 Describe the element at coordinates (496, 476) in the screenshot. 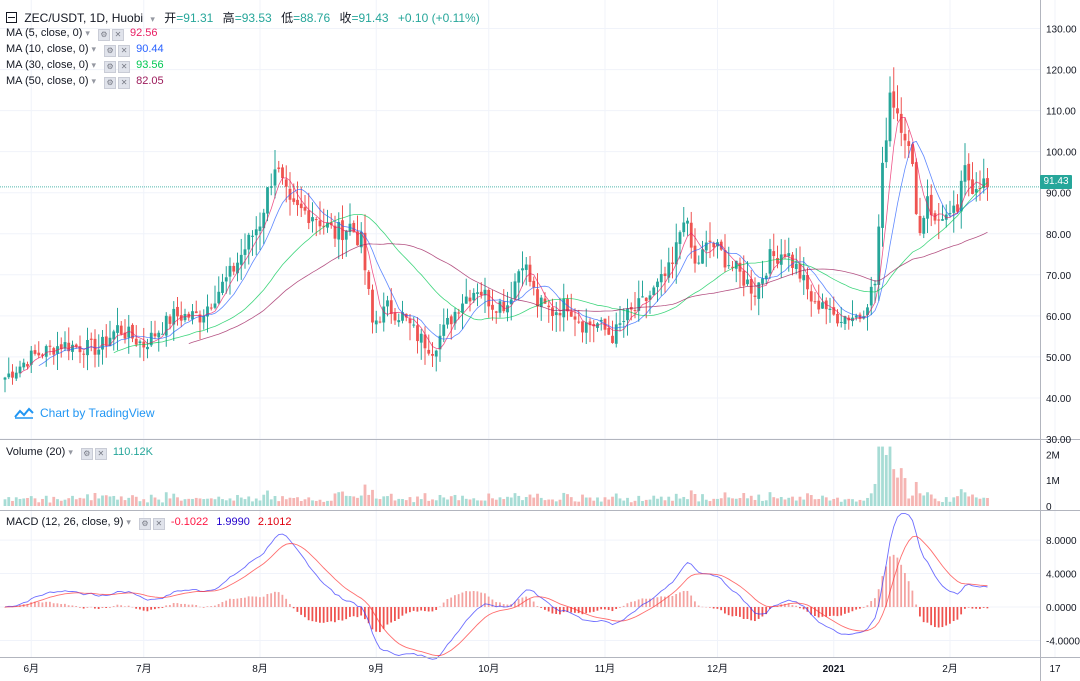

I see `volume-pane` at that location.